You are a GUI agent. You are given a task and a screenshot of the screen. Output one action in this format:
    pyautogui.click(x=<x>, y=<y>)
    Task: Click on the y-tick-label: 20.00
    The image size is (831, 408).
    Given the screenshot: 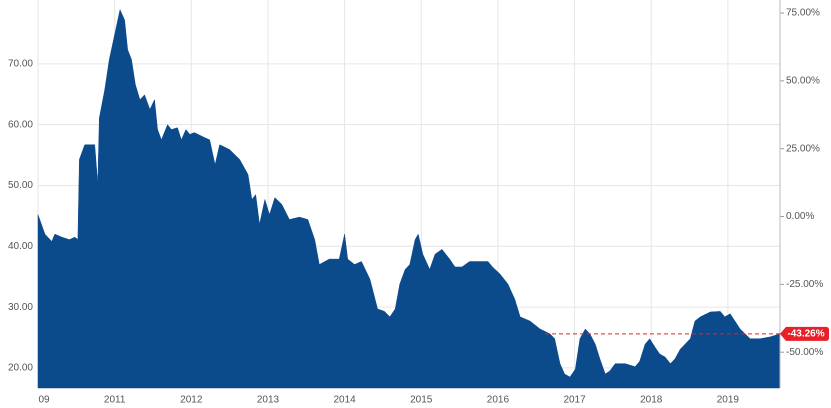 What is the action you would take?
    pyautogui.click(x=20, y=368)
    